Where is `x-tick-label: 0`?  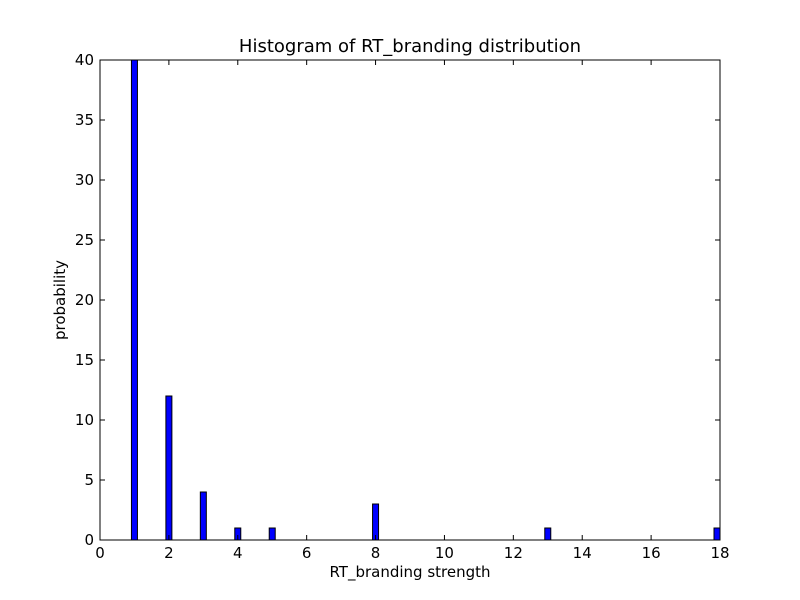 x-tick-label: 0 is located at coordinates (100, 553).